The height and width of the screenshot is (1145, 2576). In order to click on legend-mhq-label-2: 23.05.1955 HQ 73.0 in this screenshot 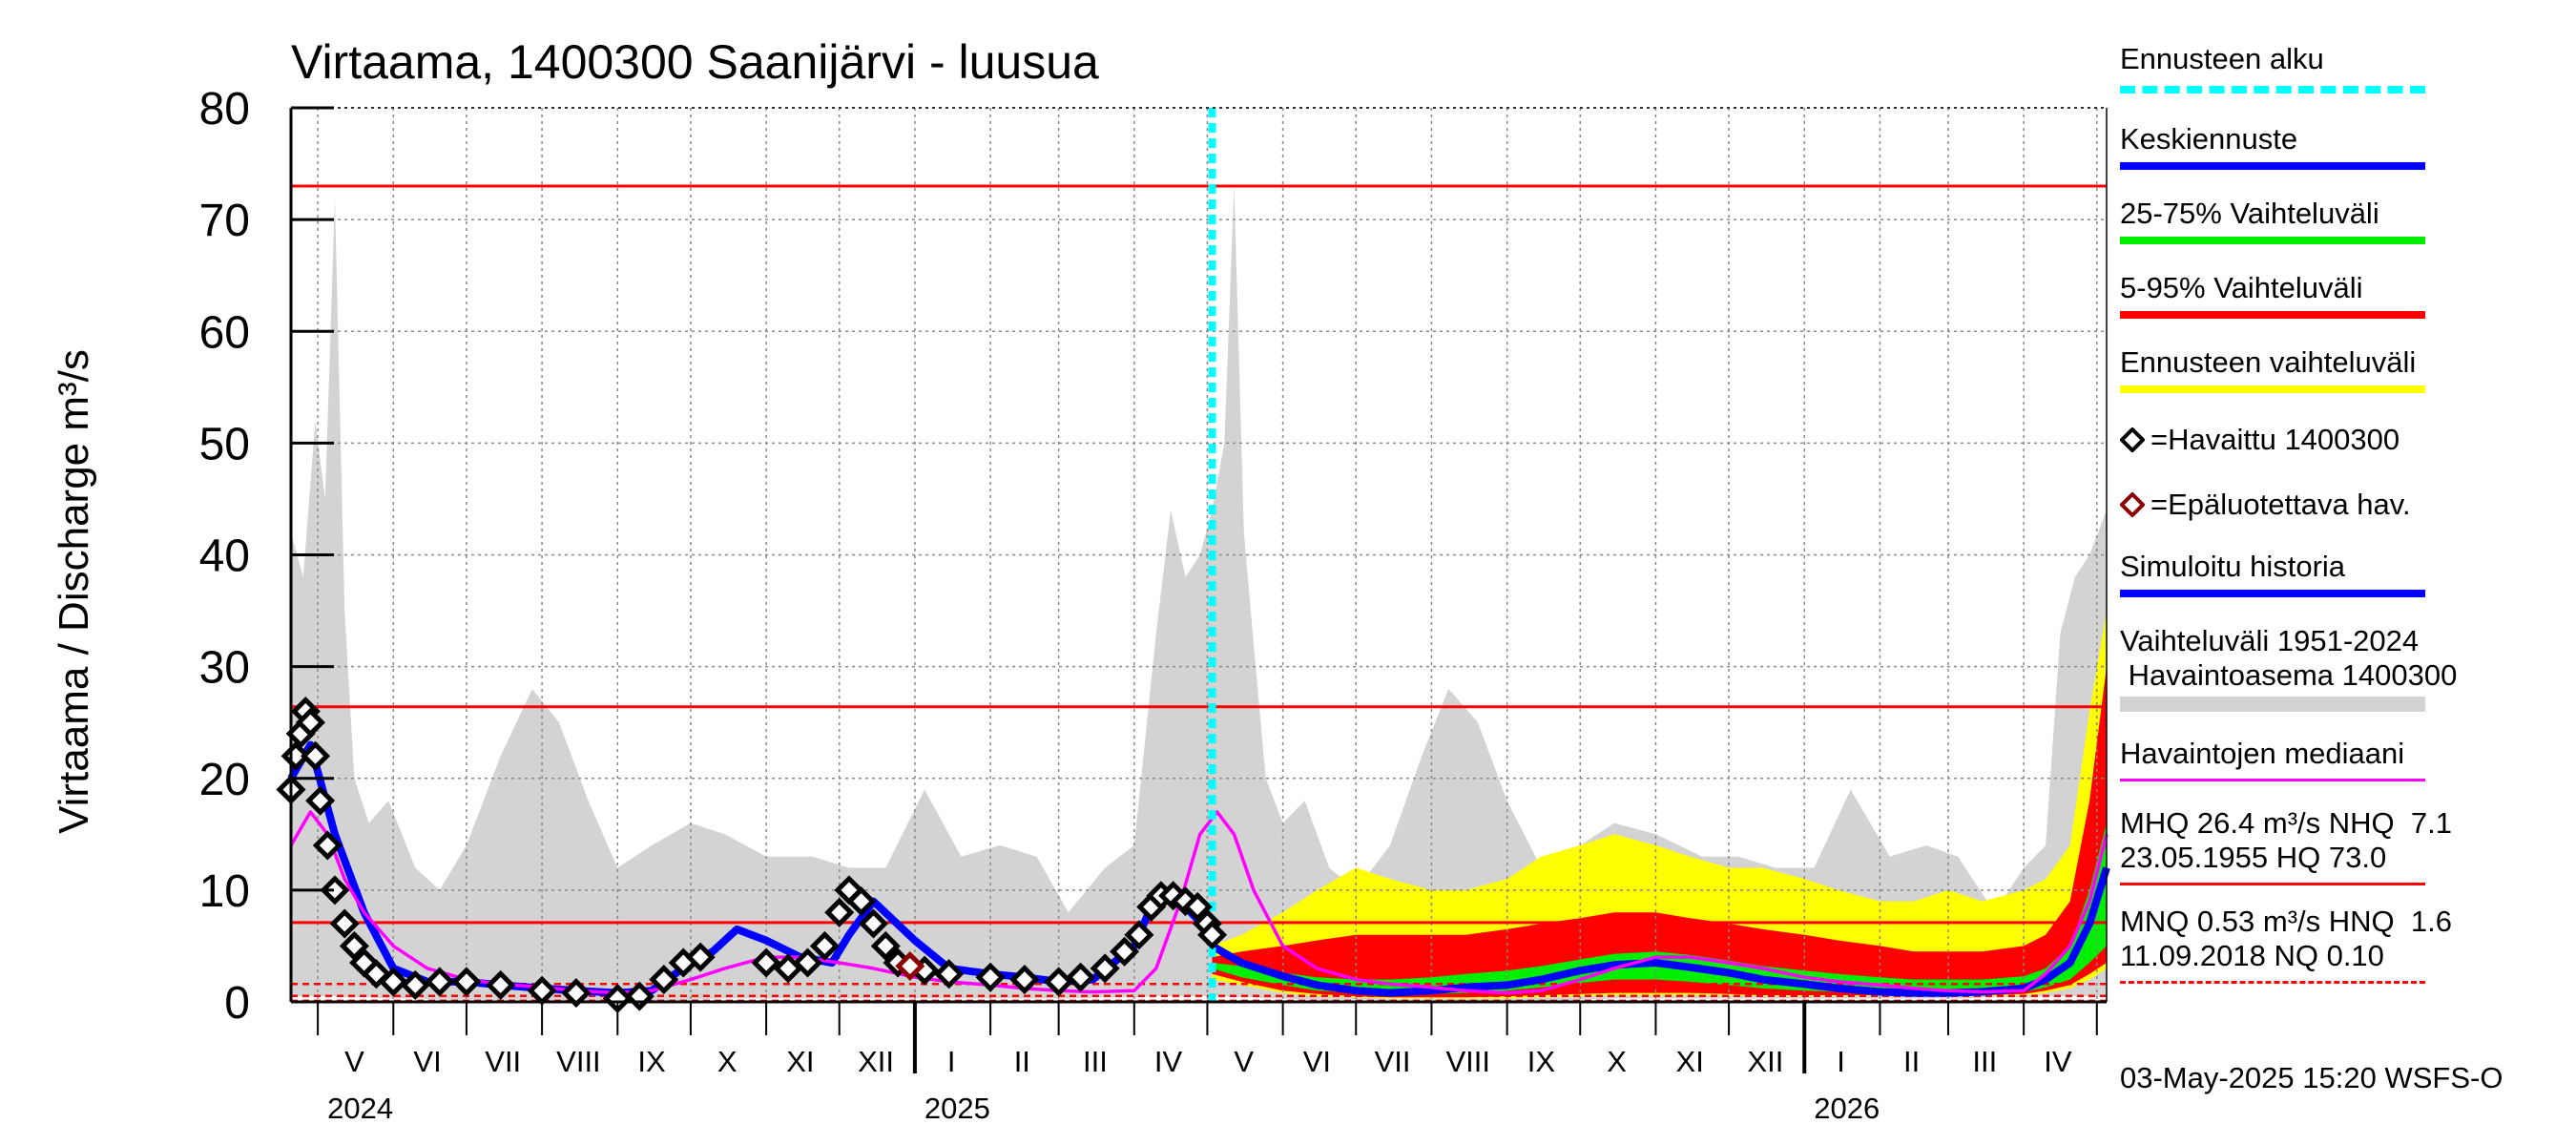, I will do `click(2253, 857)`.